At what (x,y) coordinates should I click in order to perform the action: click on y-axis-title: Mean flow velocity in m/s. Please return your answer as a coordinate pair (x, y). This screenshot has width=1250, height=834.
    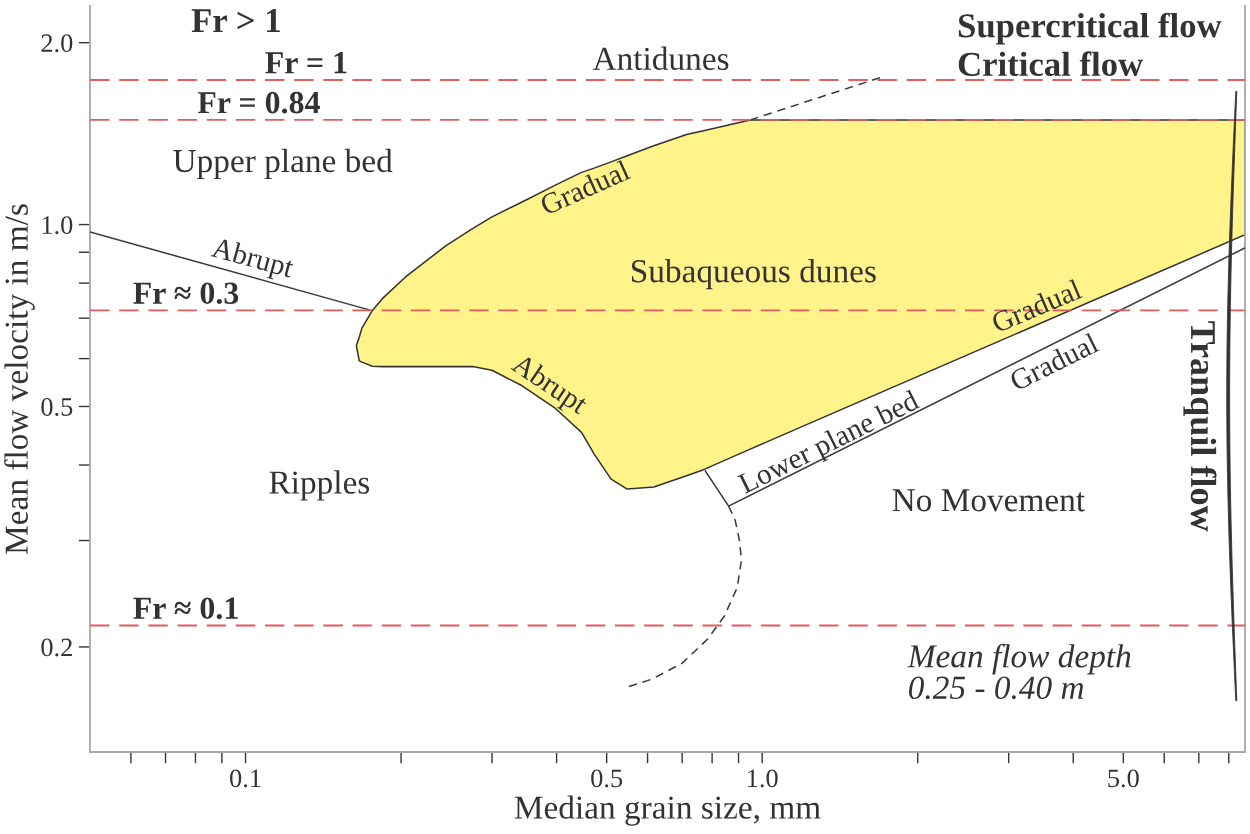
    Looking at the image, I should click on (19, 379).